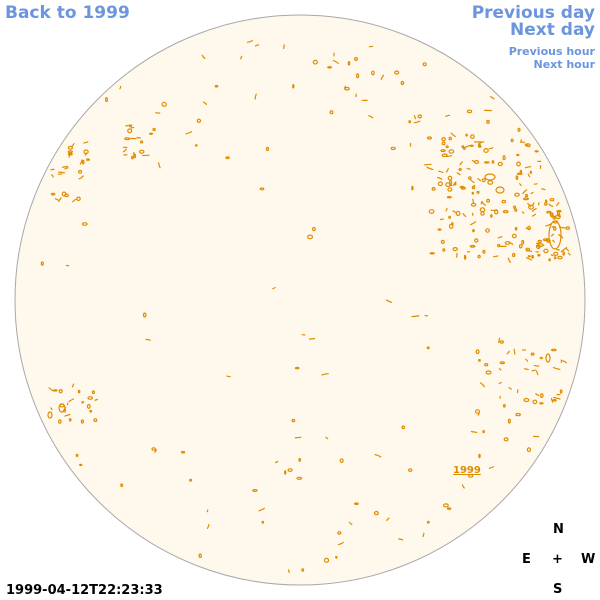 Image resolution: width=600 pixels, height=600 pixels. I want to click on previous-hour-link: Previous hour, so click(551, 51).